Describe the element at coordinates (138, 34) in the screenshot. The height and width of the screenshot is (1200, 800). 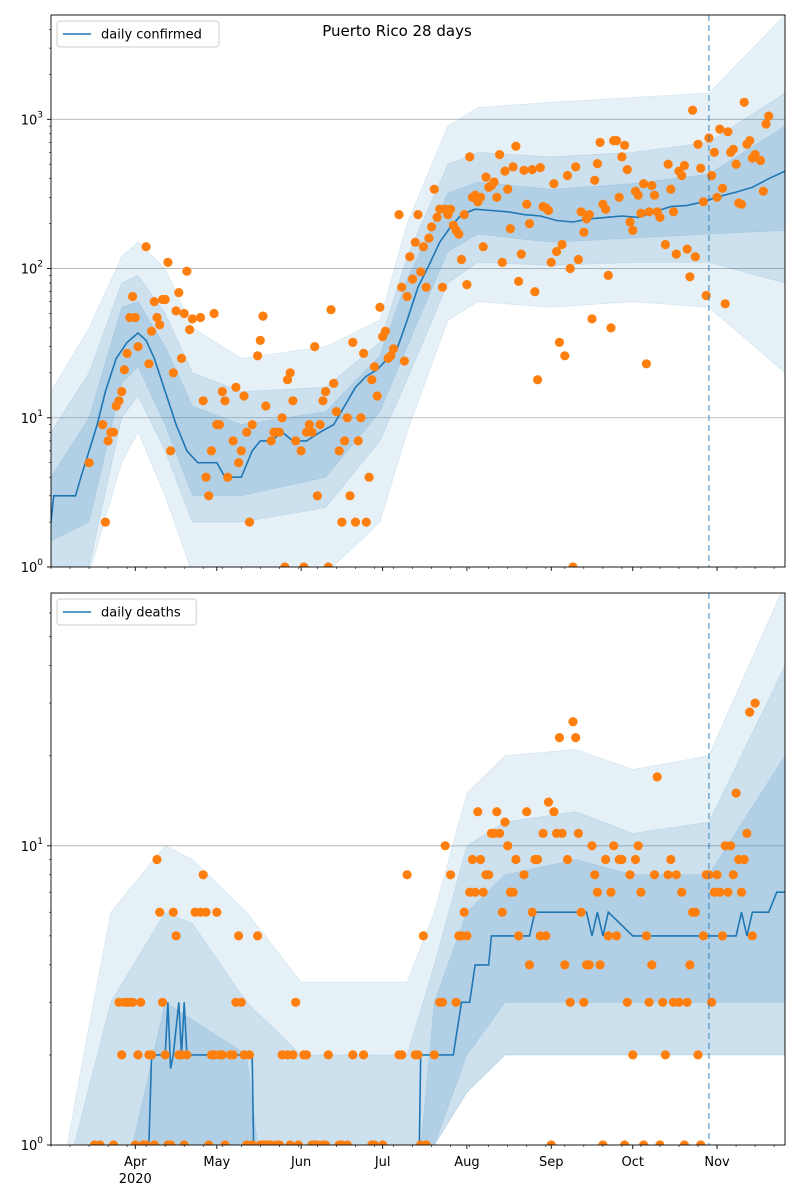
I see `legend-box` at that location.